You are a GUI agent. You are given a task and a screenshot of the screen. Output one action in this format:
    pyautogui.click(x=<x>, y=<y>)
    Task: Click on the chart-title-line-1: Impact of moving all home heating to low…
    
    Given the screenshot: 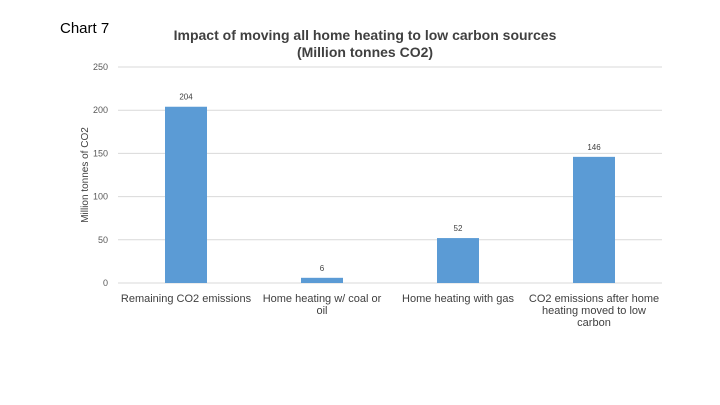 What is the action you would take?
    pyautogui.click(x=365, y=35)
    